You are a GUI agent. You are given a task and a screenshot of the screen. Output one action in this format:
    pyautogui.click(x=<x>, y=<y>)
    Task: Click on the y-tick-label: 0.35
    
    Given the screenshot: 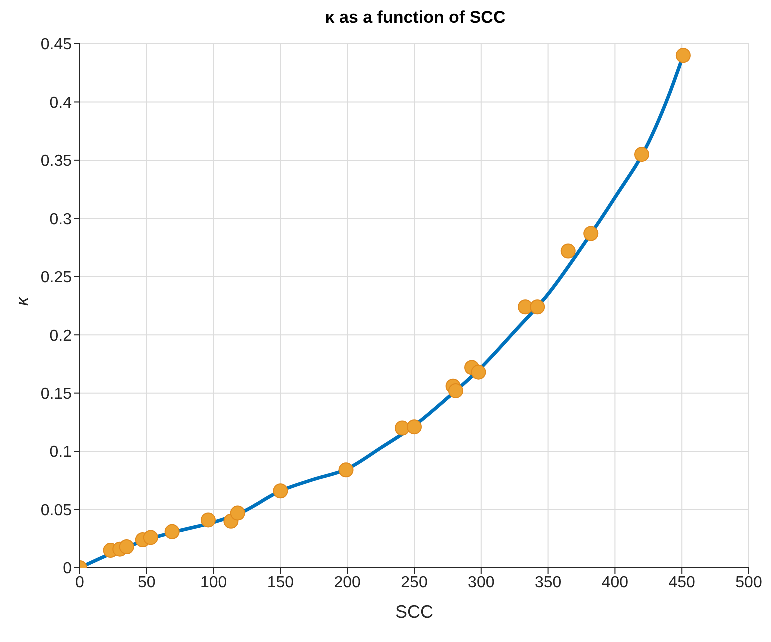 What is the action you would take?
    pyautogui.click(x=56, y=161)
    